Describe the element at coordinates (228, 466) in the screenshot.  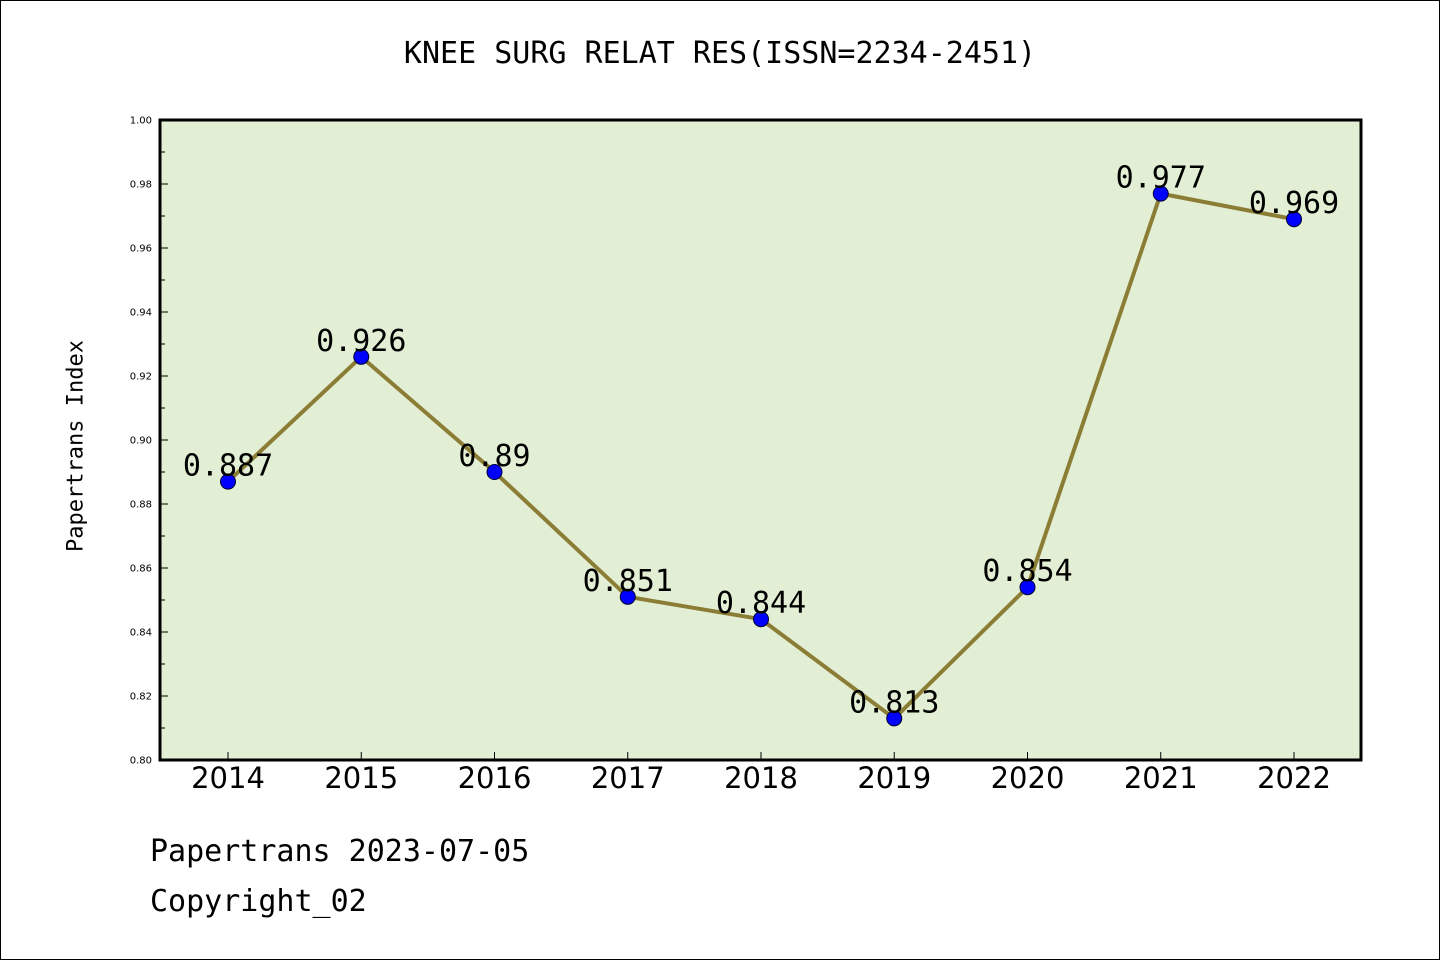
I see `data-label: 0.887` at that location.